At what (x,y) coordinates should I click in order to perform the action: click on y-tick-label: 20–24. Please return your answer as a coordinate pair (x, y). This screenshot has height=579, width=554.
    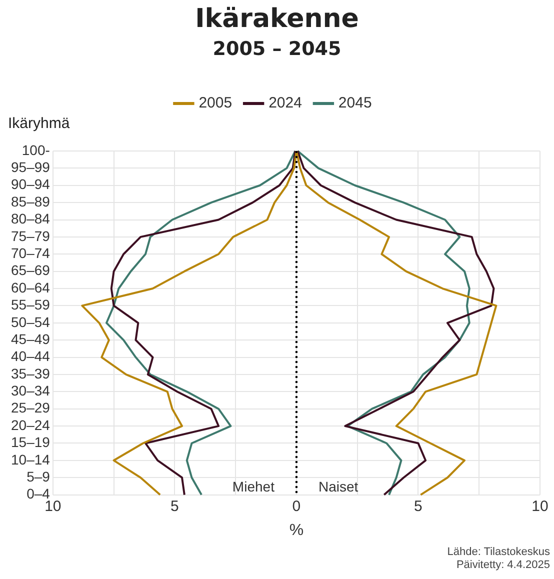
    Looking at the image, I should click on (30, 424).